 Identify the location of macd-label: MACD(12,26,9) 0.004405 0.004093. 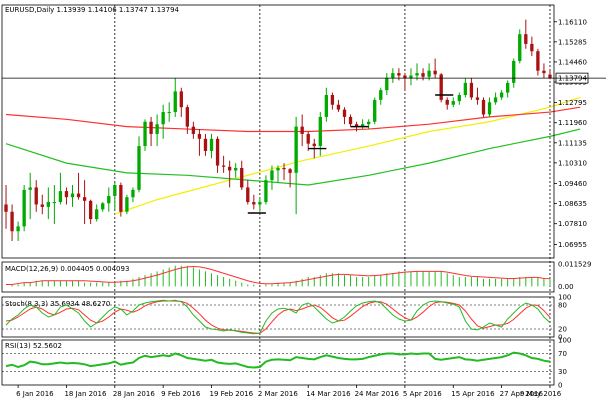
(67, 269).